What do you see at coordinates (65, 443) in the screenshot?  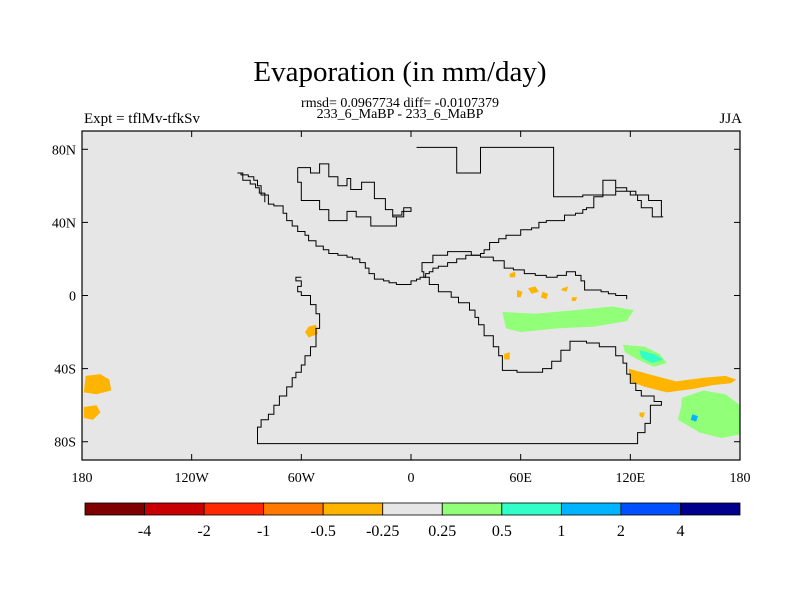 I see `y-tick-label-4: 80S` at bounding box center [65, 443].